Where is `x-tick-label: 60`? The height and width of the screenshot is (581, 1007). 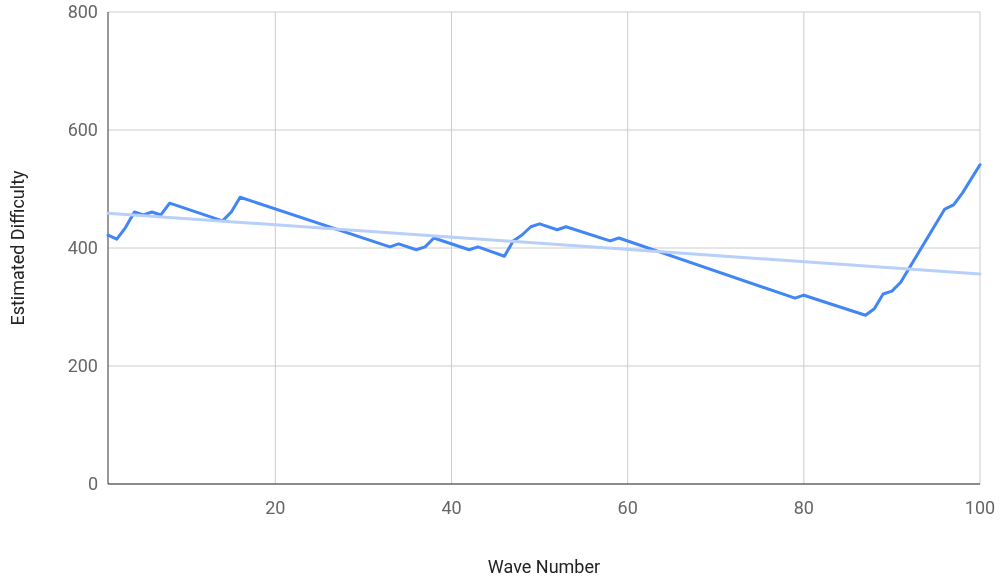 x-tick-label: 60 is located at coordinates (627, 507).